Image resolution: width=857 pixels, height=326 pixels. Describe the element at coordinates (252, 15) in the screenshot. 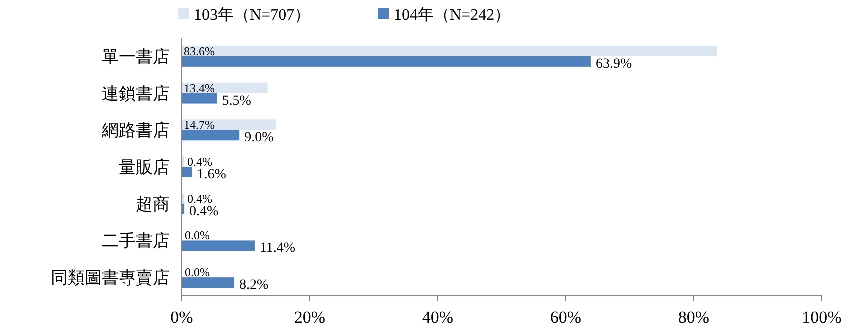

I see `legend-label: 103年（N=707）` at that location.